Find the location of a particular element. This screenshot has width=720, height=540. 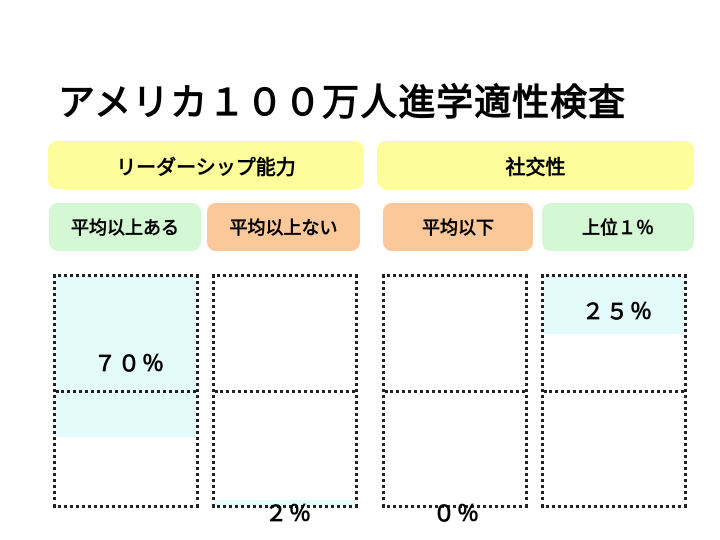

bar-fill-not-above-average is located at coordinates (285, 502).